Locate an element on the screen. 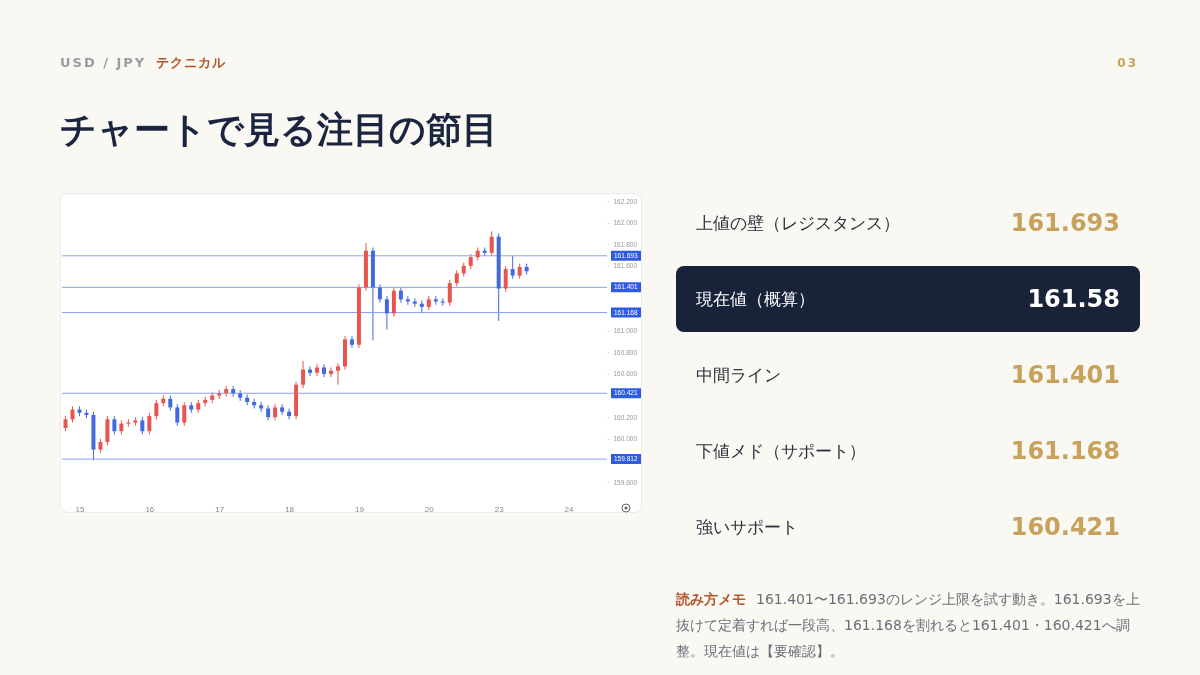 The image size is (1200, 675). data-label: 161.401 is located at coordinates (1065, 375).